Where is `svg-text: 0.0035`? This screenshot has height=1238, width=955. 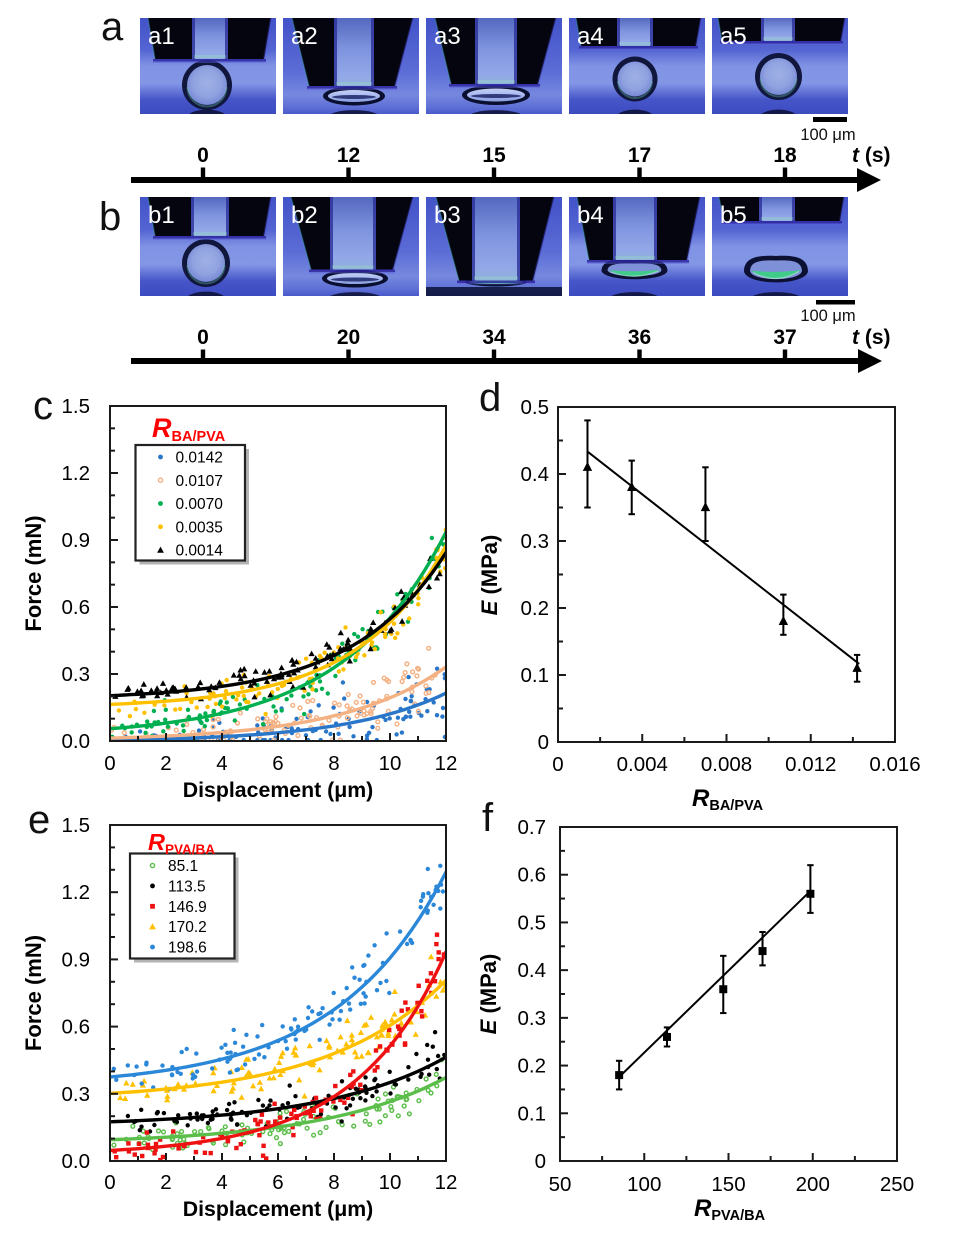 svg-text: 0.0035 is located at coordinates (199, 527).